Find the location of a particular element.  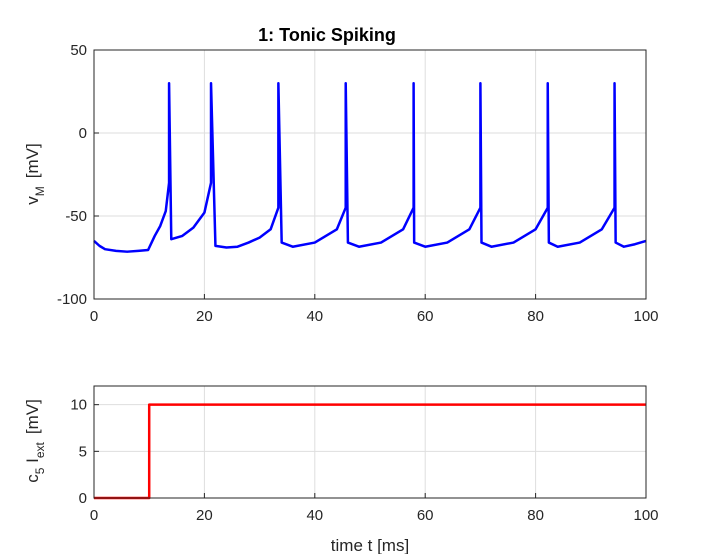

current-y-label-pre-sub: 5 is located at coordinates (40, 470).